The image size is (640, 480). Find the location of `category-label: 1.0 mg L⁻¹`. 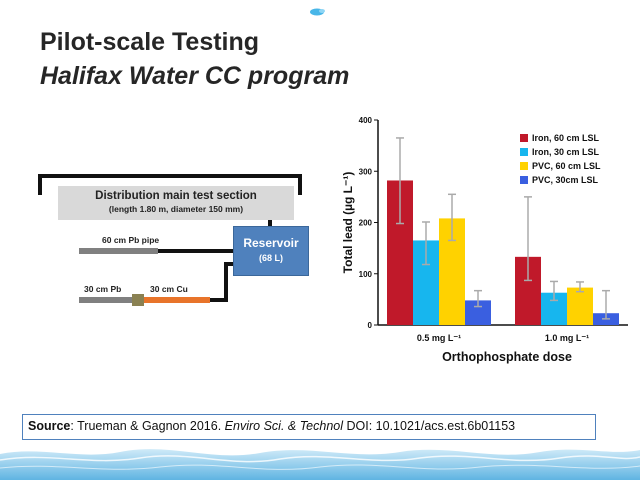

category-label: 1.0 mg L⁻¹ is located at coordinates (567, 338).